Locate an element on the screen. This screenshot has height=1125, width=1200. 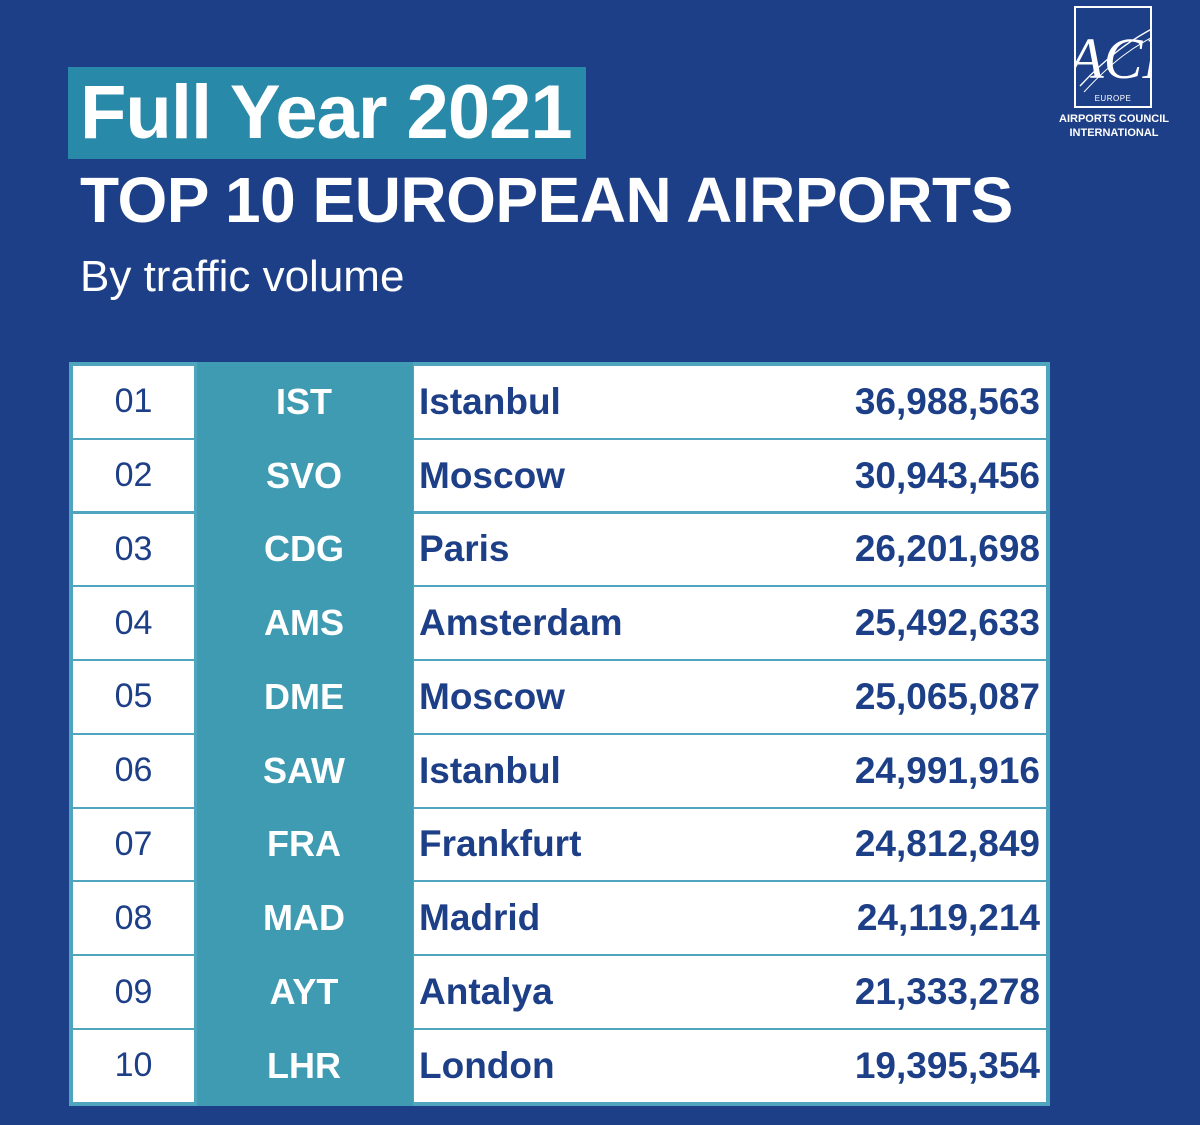
passenger-count: 36,988,563 is located at coordinates (947, 401).